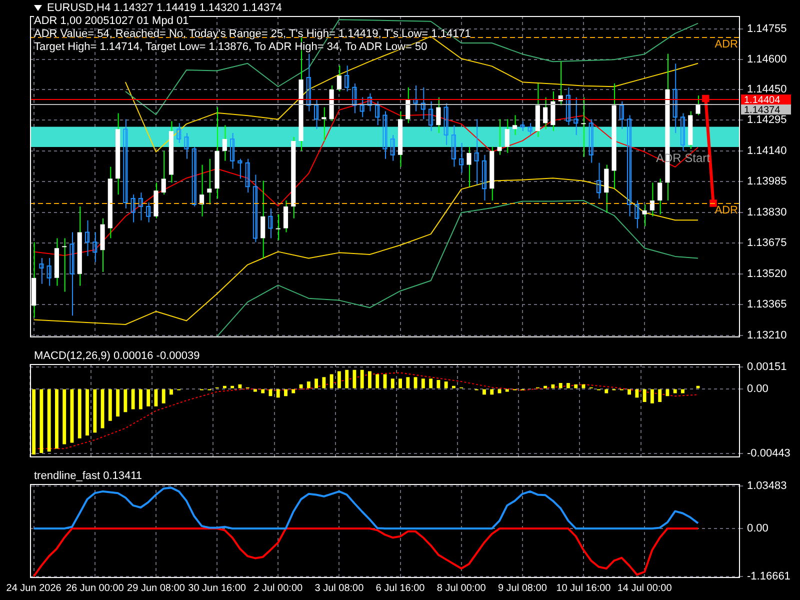 Image resolution: width=800 pixels, height=600 pixels. Describe the element at coordinates (767, 89) in the screenshot. I see `y-tick-label: 1.14450` at that location.